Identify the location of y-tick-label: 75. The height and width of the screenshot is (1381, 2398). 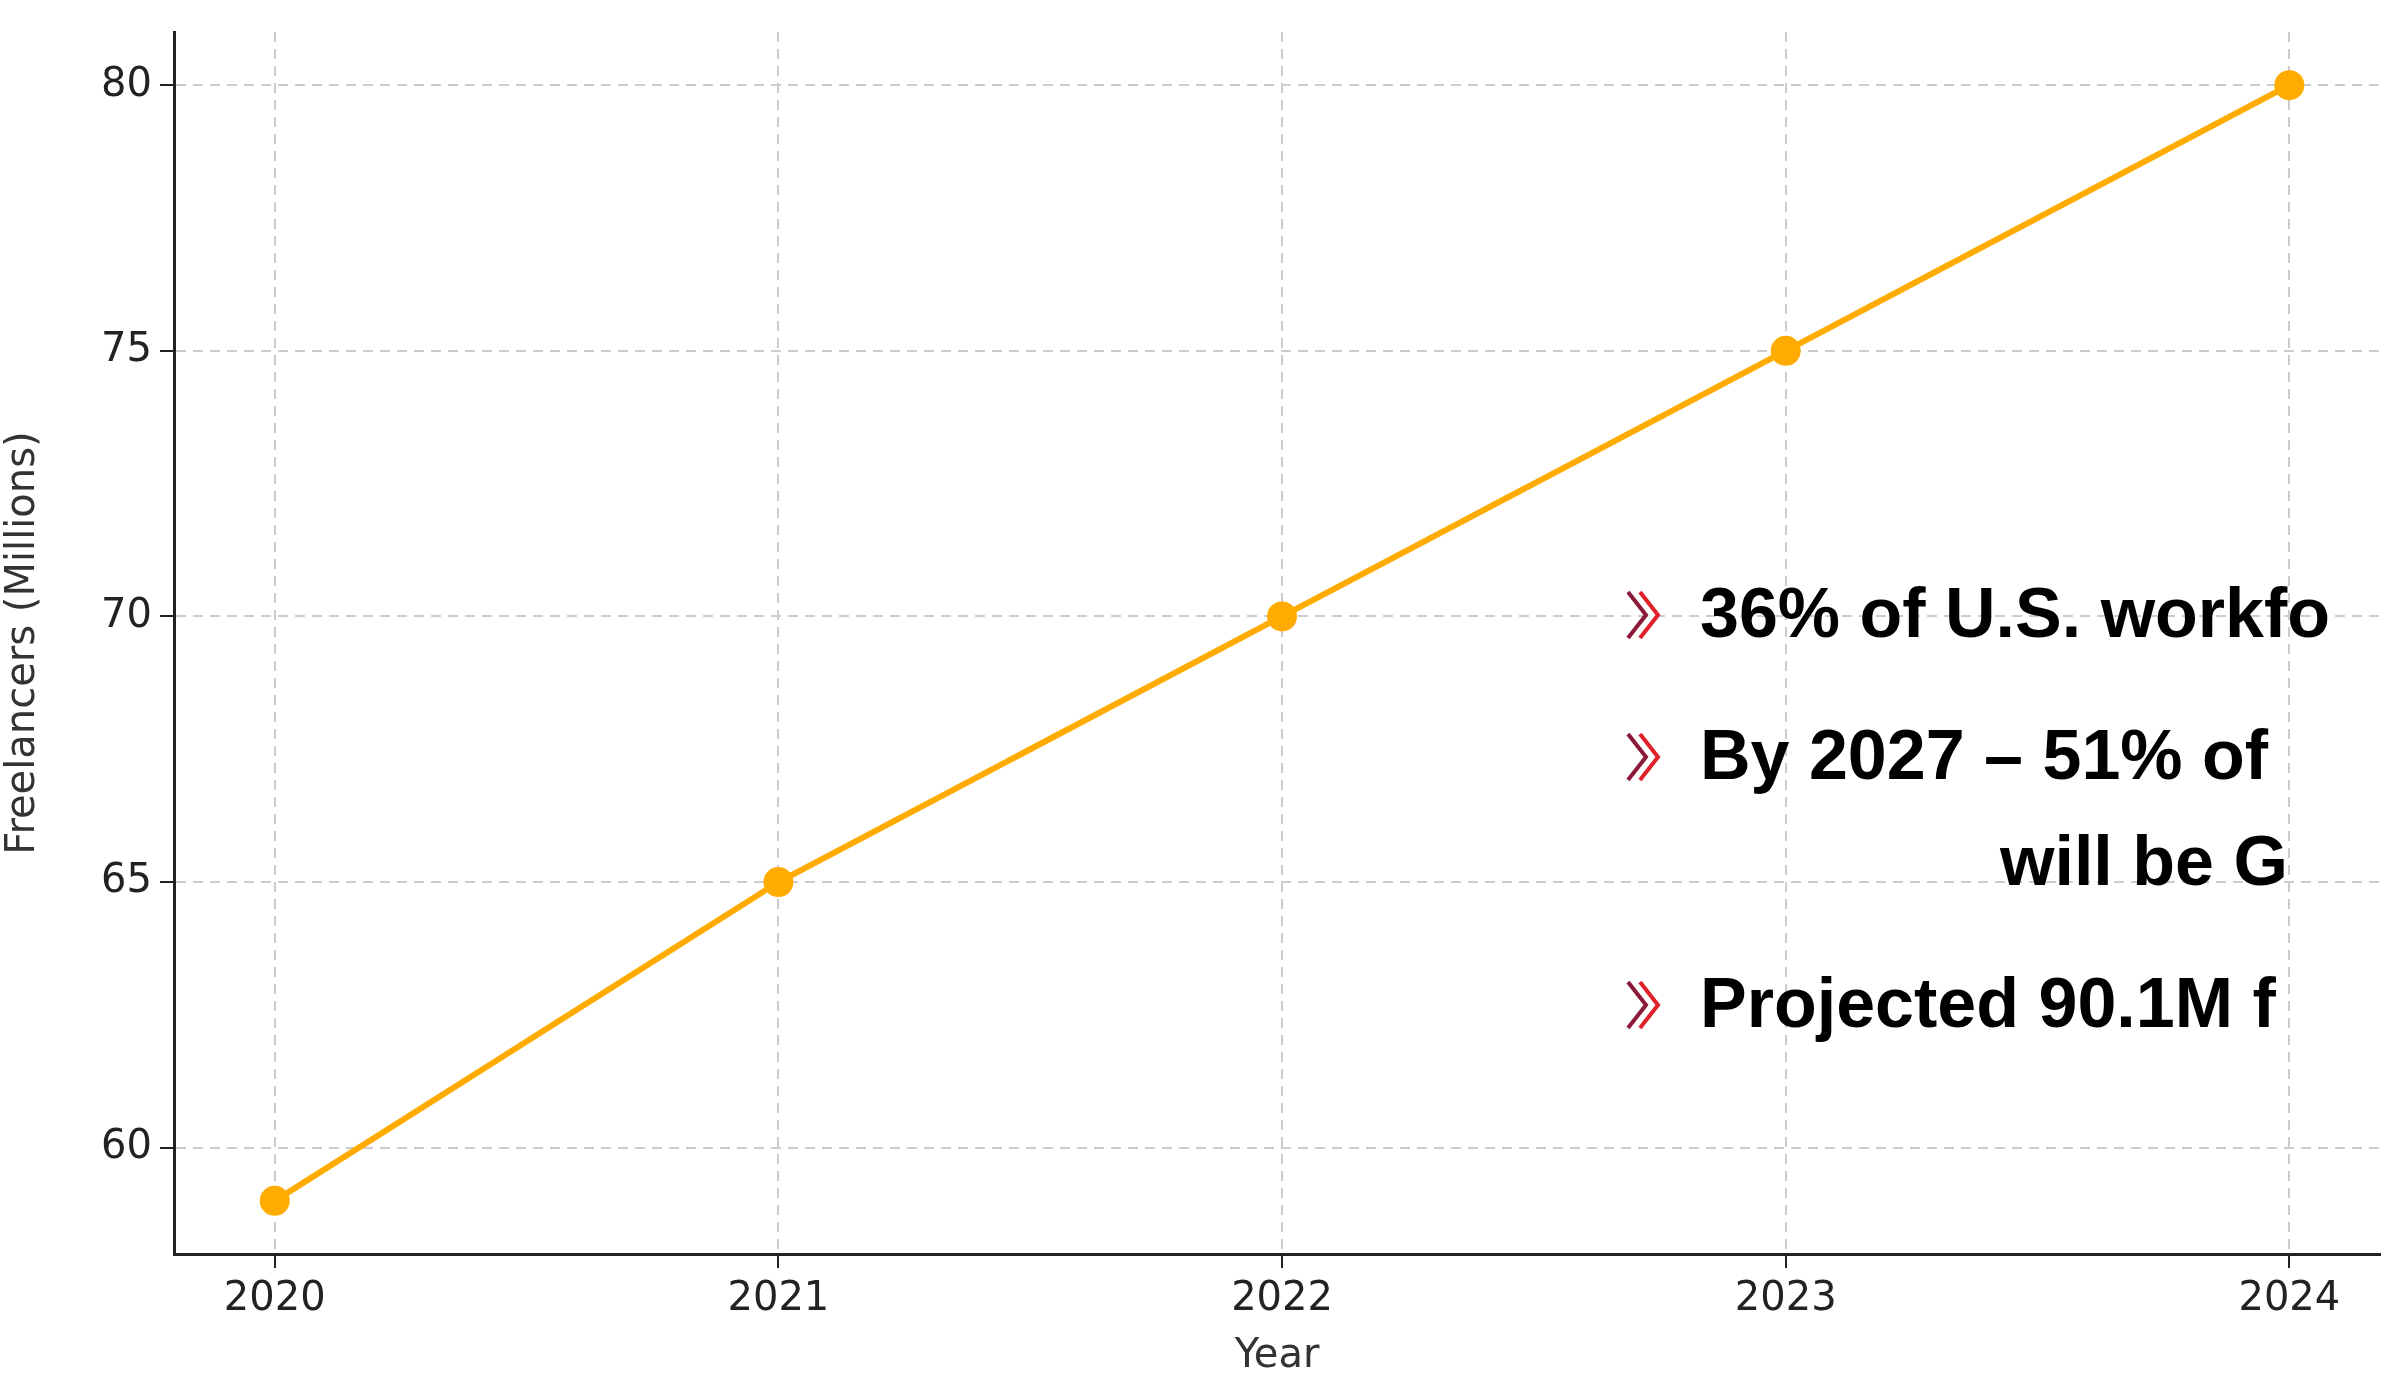
(126, 347).